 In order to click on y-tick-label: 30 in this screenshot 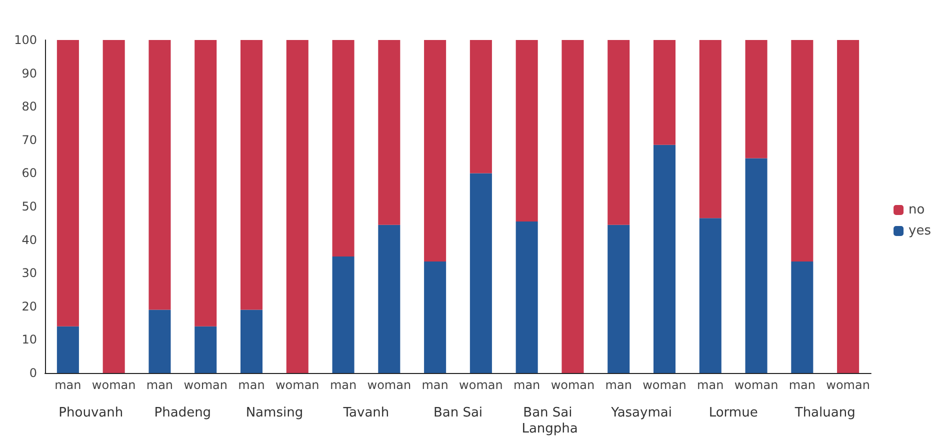, I will do `click(29, 273)`.